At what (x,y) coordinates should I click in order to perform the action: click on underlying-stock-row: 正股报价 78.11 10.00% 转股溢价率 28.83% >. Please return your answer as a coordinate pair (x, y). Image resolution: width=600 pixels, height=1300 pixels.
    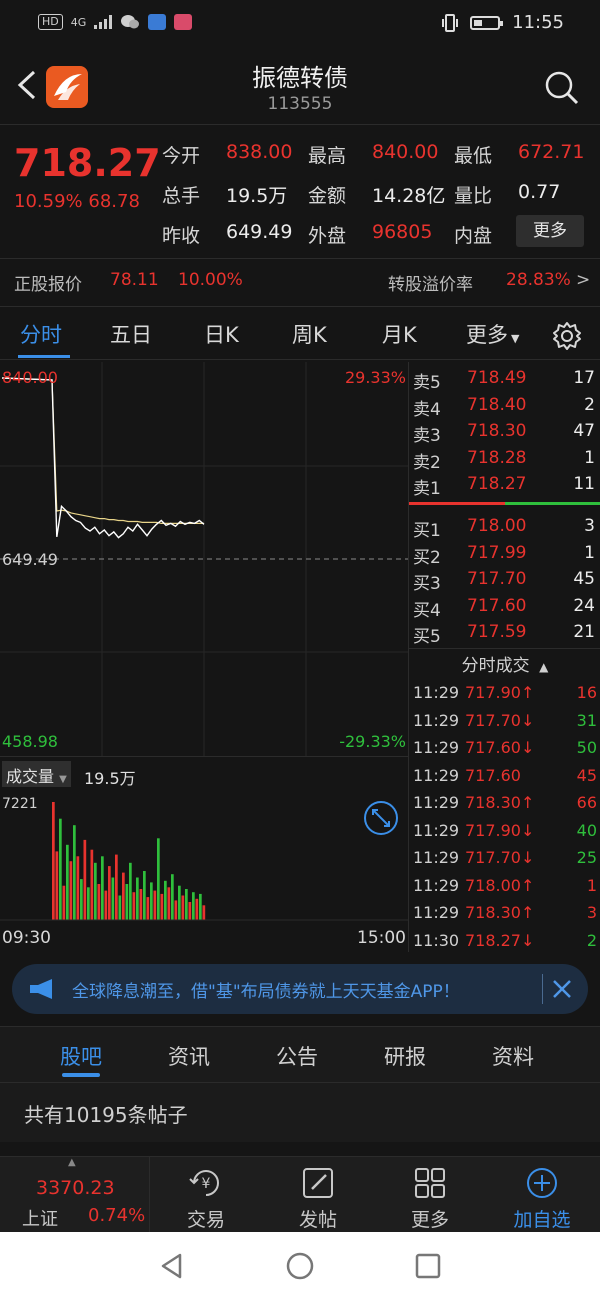
    Looking at the image, I should click on (300, 281).